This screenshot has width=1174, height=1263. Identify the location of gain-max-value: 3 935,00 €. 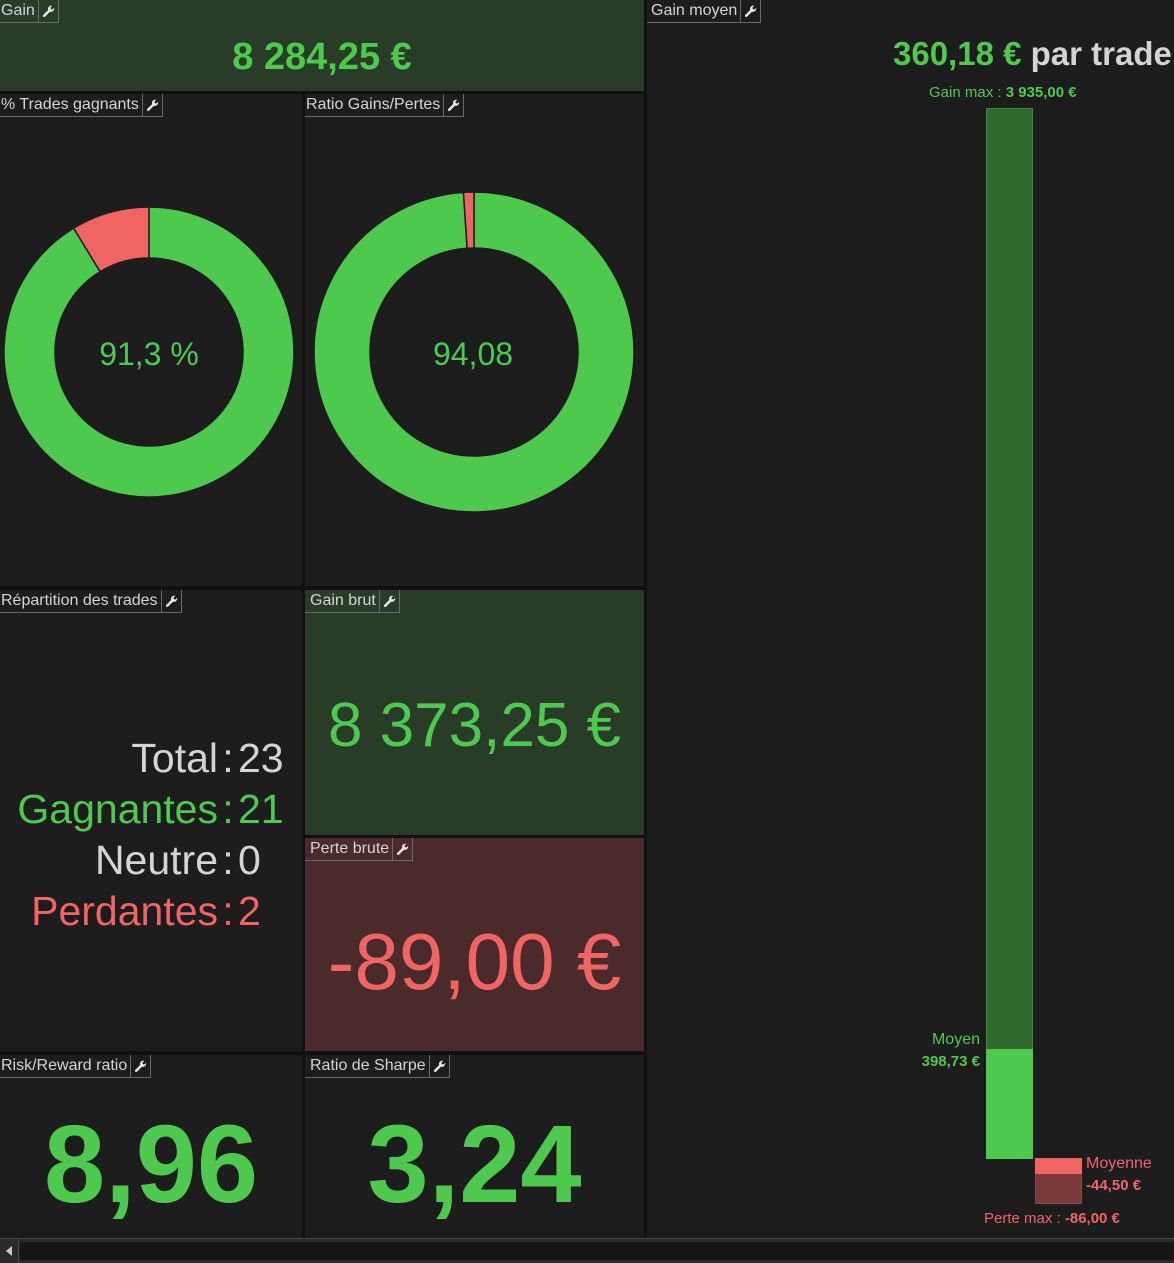
(1041, 92).